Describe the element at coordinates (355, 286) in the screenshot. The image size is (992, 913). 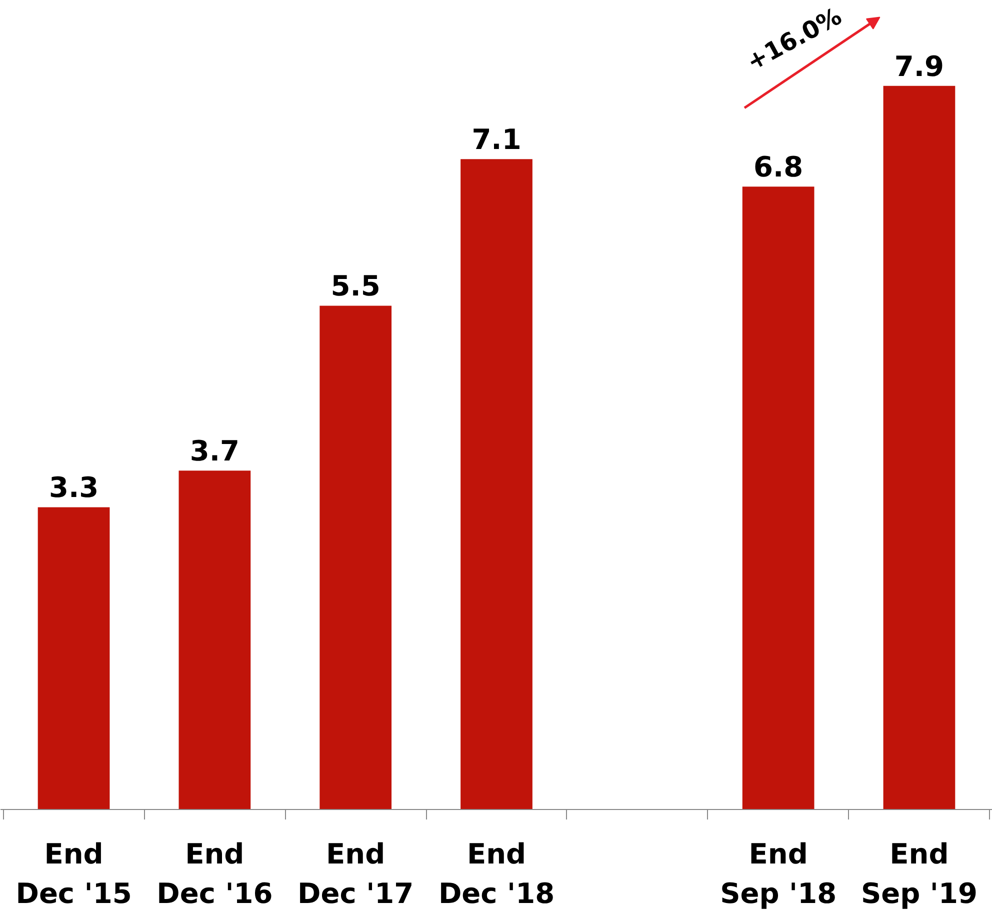
I see `data-label: 5.5` at that location.